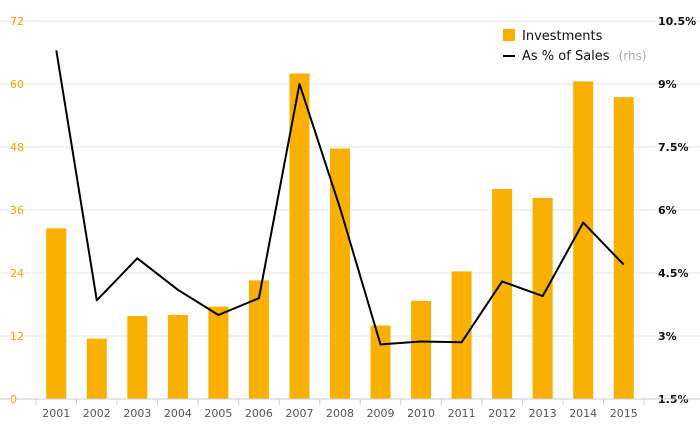 The width and height of the screenshot is (700, 433). I want to click on right-axis: 1.5%3%4.5%6%7.5%9%10.5%, so click(677, 210).